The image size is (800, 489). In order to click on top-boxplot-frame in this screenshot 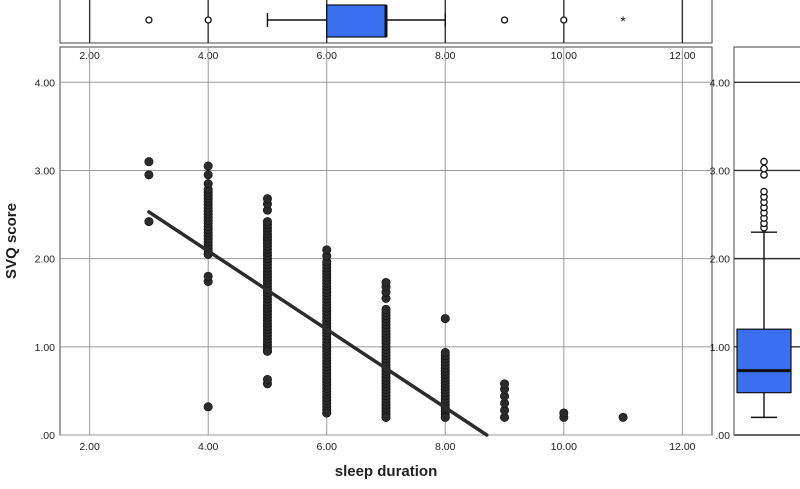, I will do `click(386, 22)`.